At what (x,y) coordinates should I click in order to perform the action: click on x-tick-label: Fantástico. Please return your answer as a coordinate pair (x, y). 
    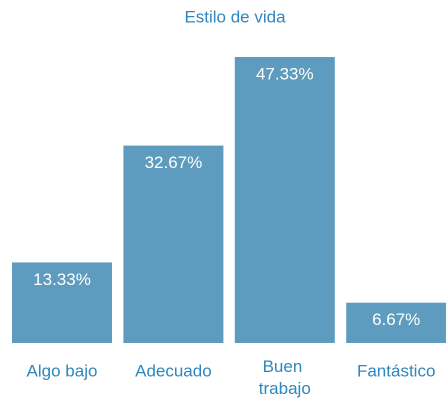
    Looking at the image, I should click on (396, 370).